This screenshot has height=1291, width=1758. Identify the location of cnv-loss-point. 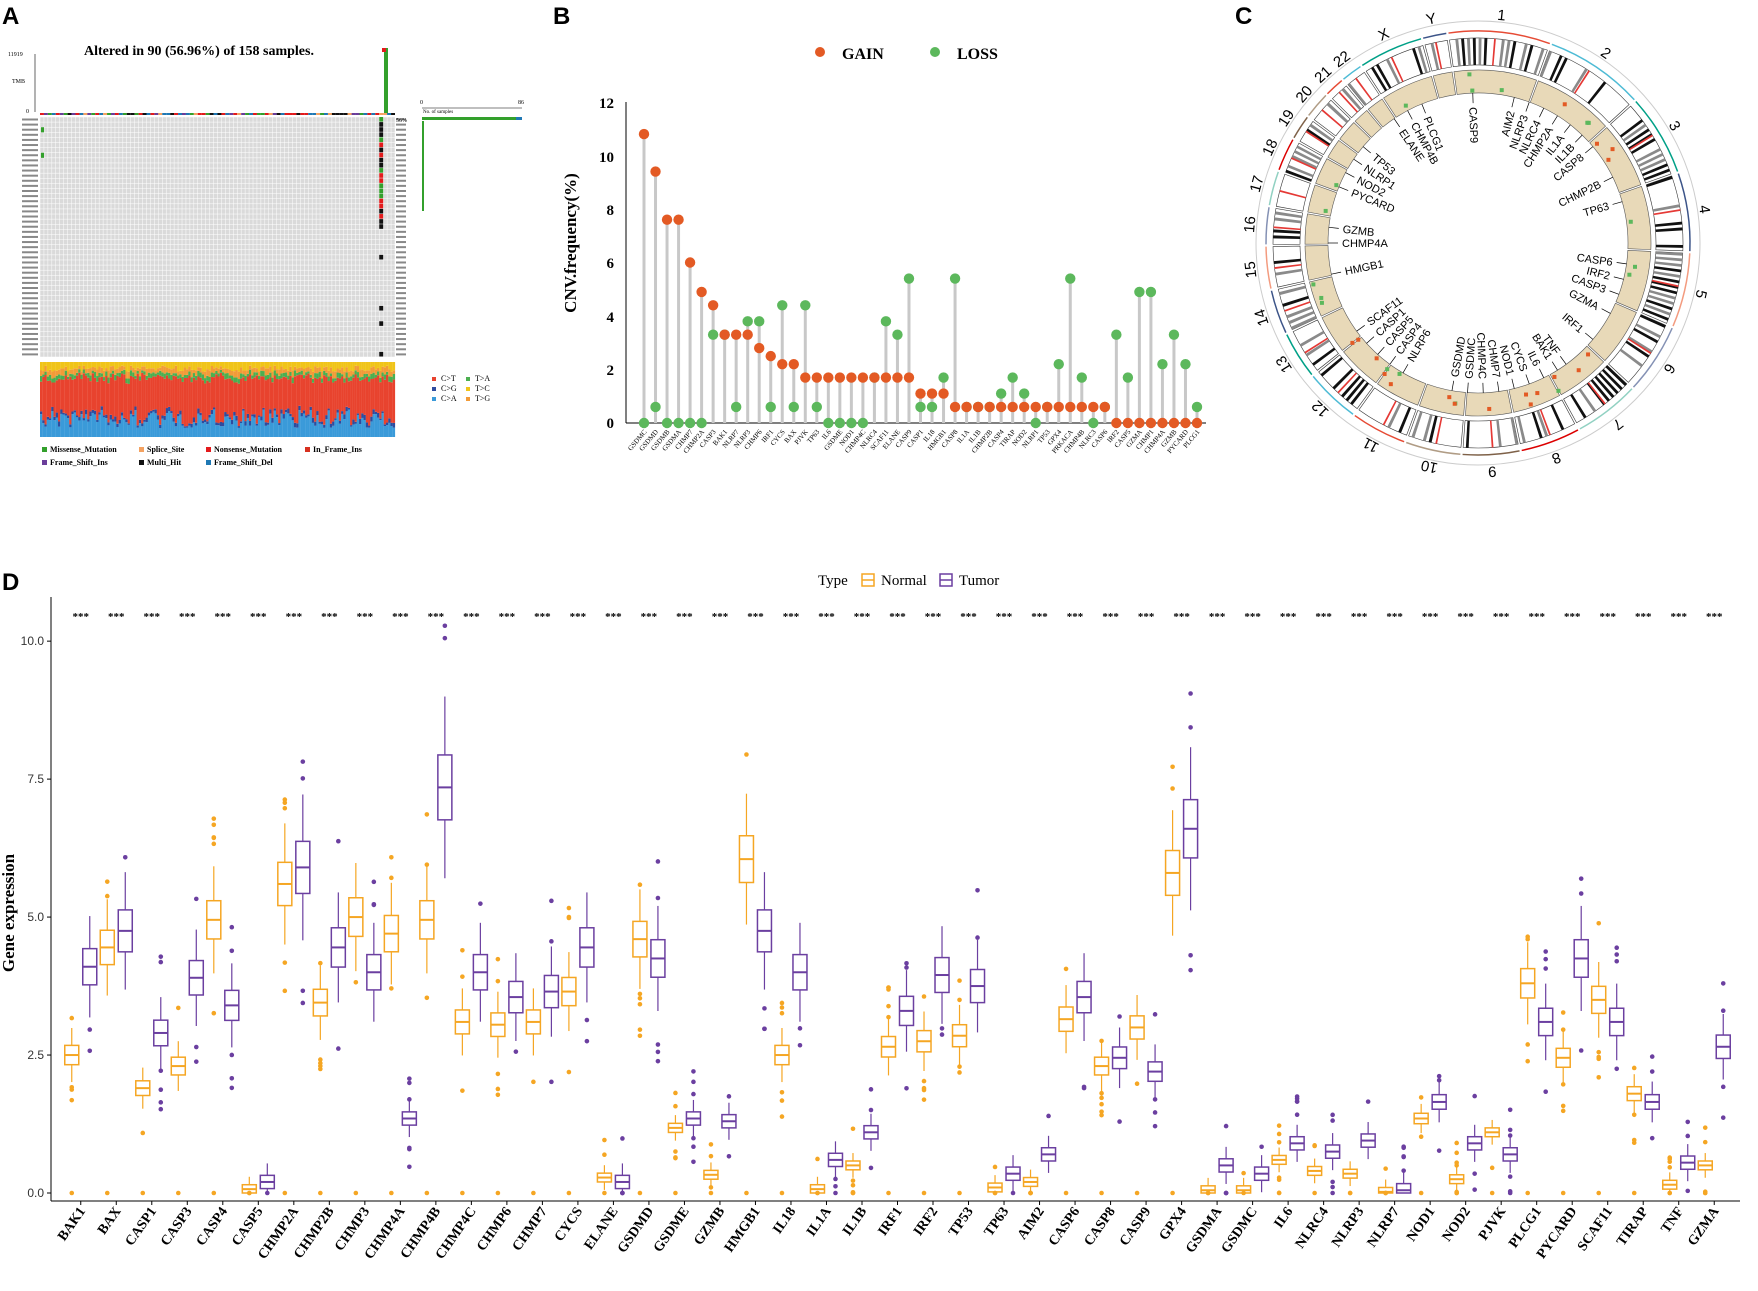
(851, 423).